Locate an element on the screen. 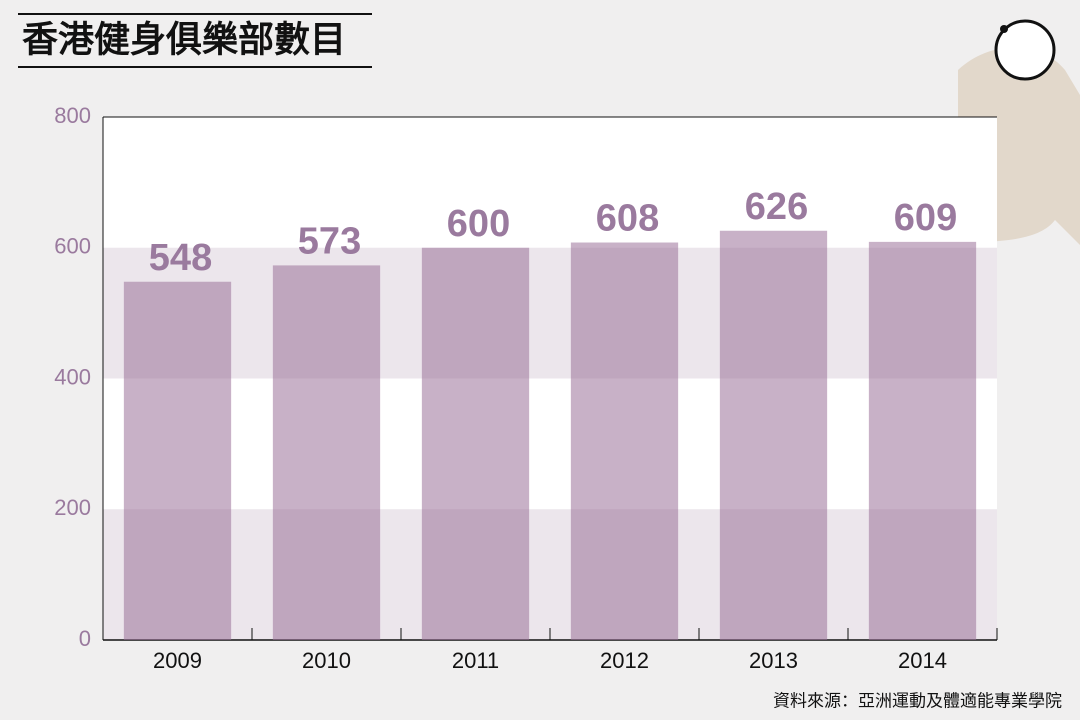 The width and height of the screenshot is (1080, 720). value-label: 608 is located at coordinates (627, 219).